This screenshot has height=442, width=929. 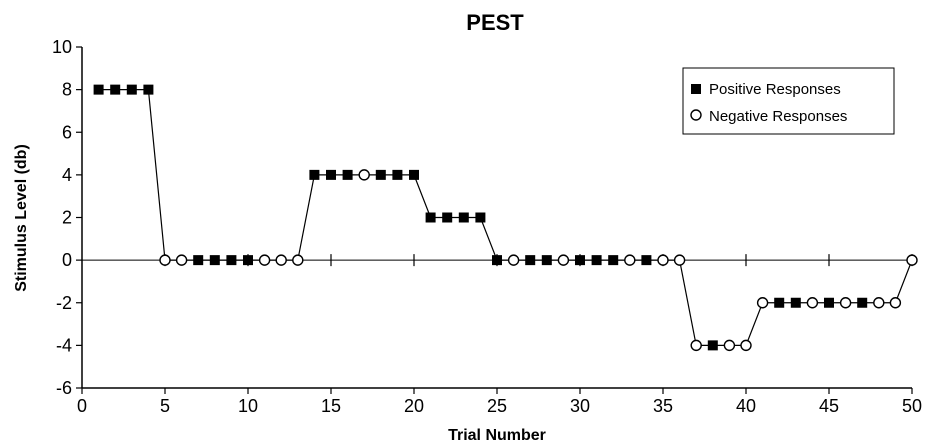 I want to click on x-tick-label: 45, so click(x=829, y=406).